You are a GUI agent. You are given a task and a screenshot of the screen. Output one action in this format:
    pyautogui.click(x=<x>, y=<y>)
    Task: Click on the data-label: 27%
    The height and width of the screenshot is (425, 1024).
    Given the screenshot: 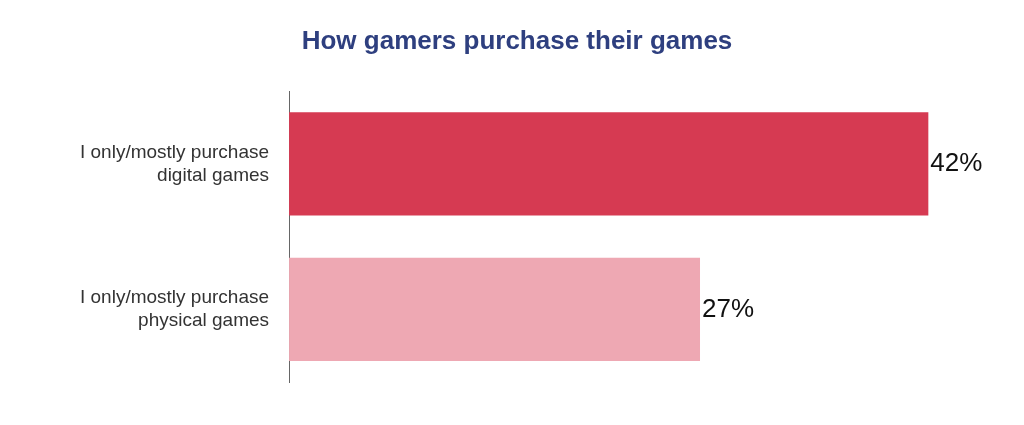 What is the action you would take?
    pyautogui.click(x=728, y=307)
    